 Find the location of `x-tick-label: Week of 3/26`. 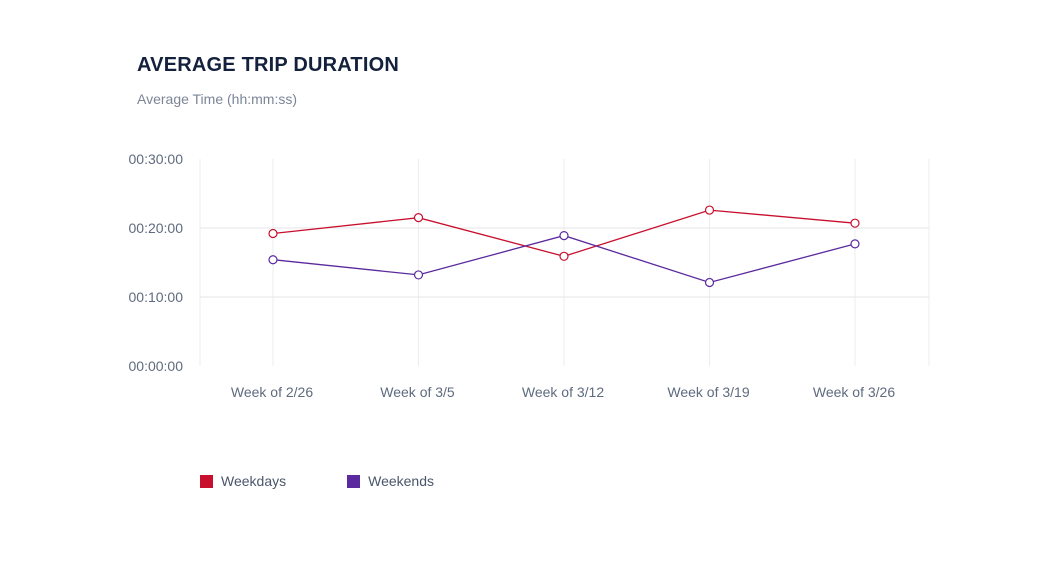

x-tick-label: Week of 3/26 is located at coordinates (854, 392).